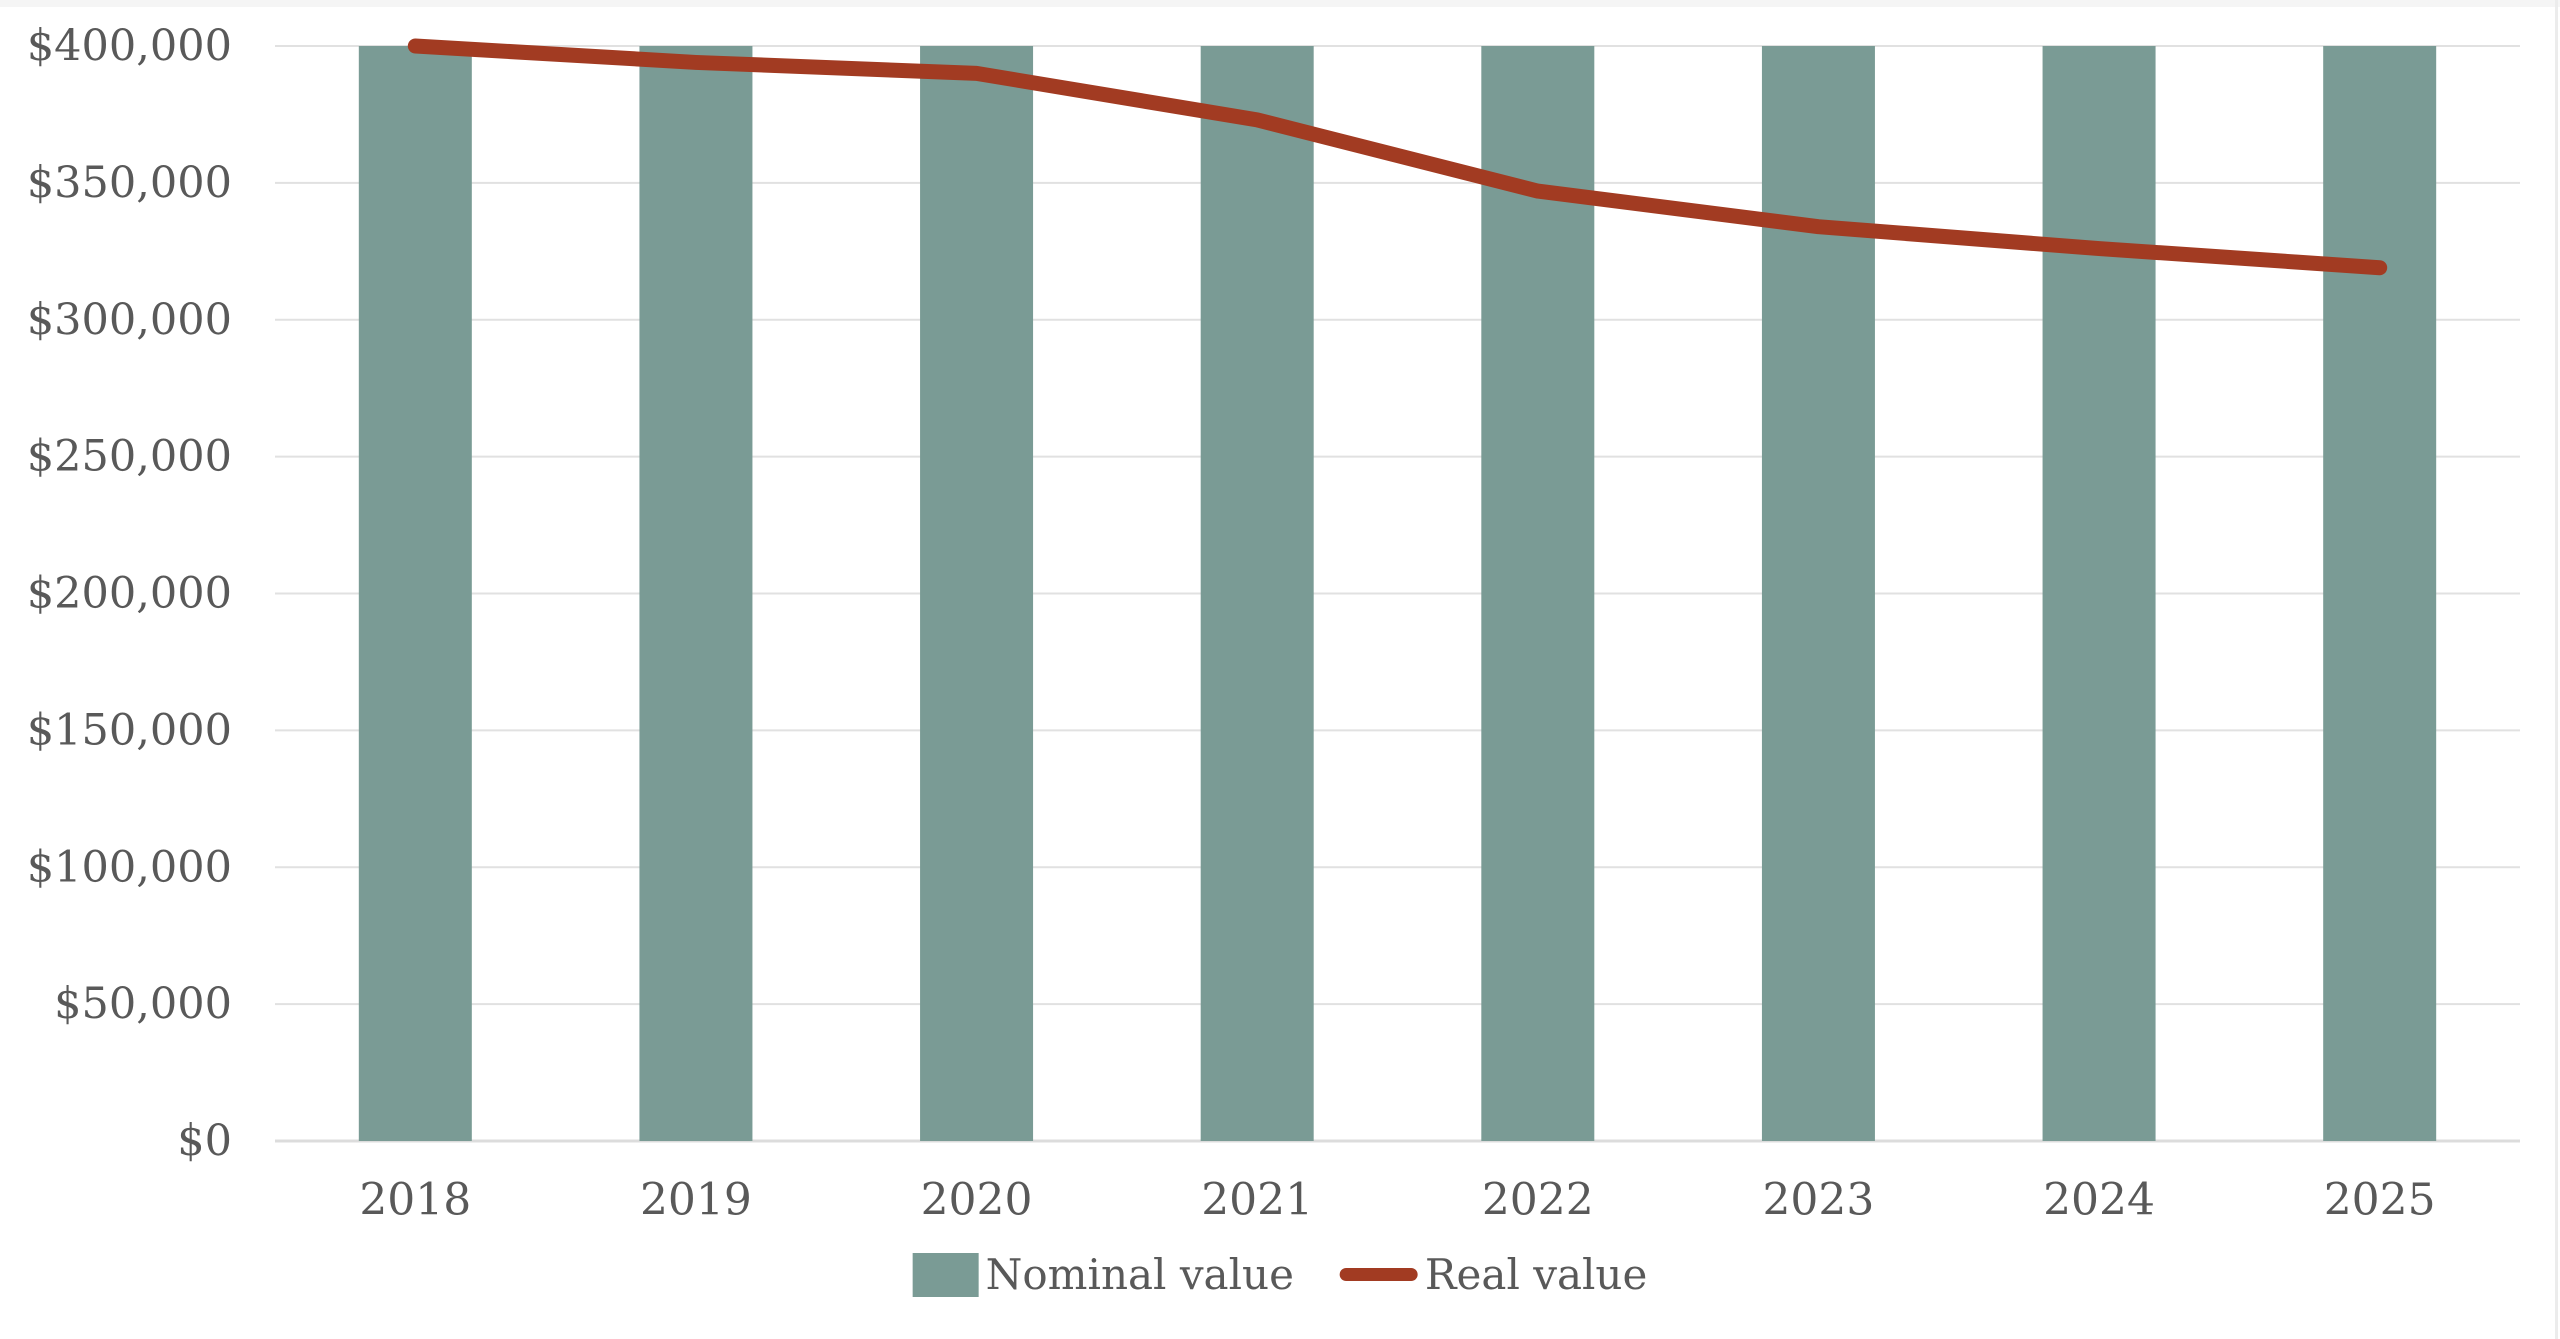 This screenshot has width=2560, height=1339. What do you see at coordinates (129, 46) in the screenshot?
I see `y-axis-tick-label: $400,000` at bounding box center [129, 46].